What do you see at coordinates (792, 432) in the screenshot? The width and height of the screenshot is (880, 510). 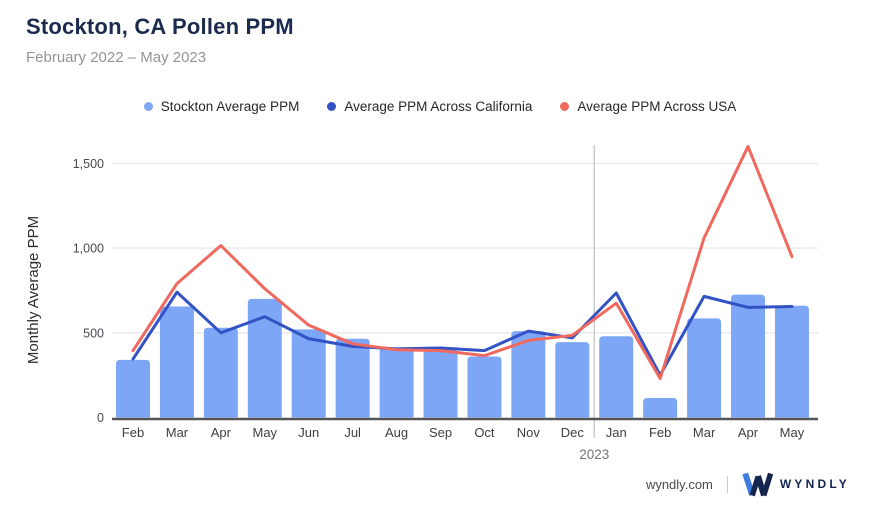 I see `x-tick-label-15: May` at bounding box center [792, 432].